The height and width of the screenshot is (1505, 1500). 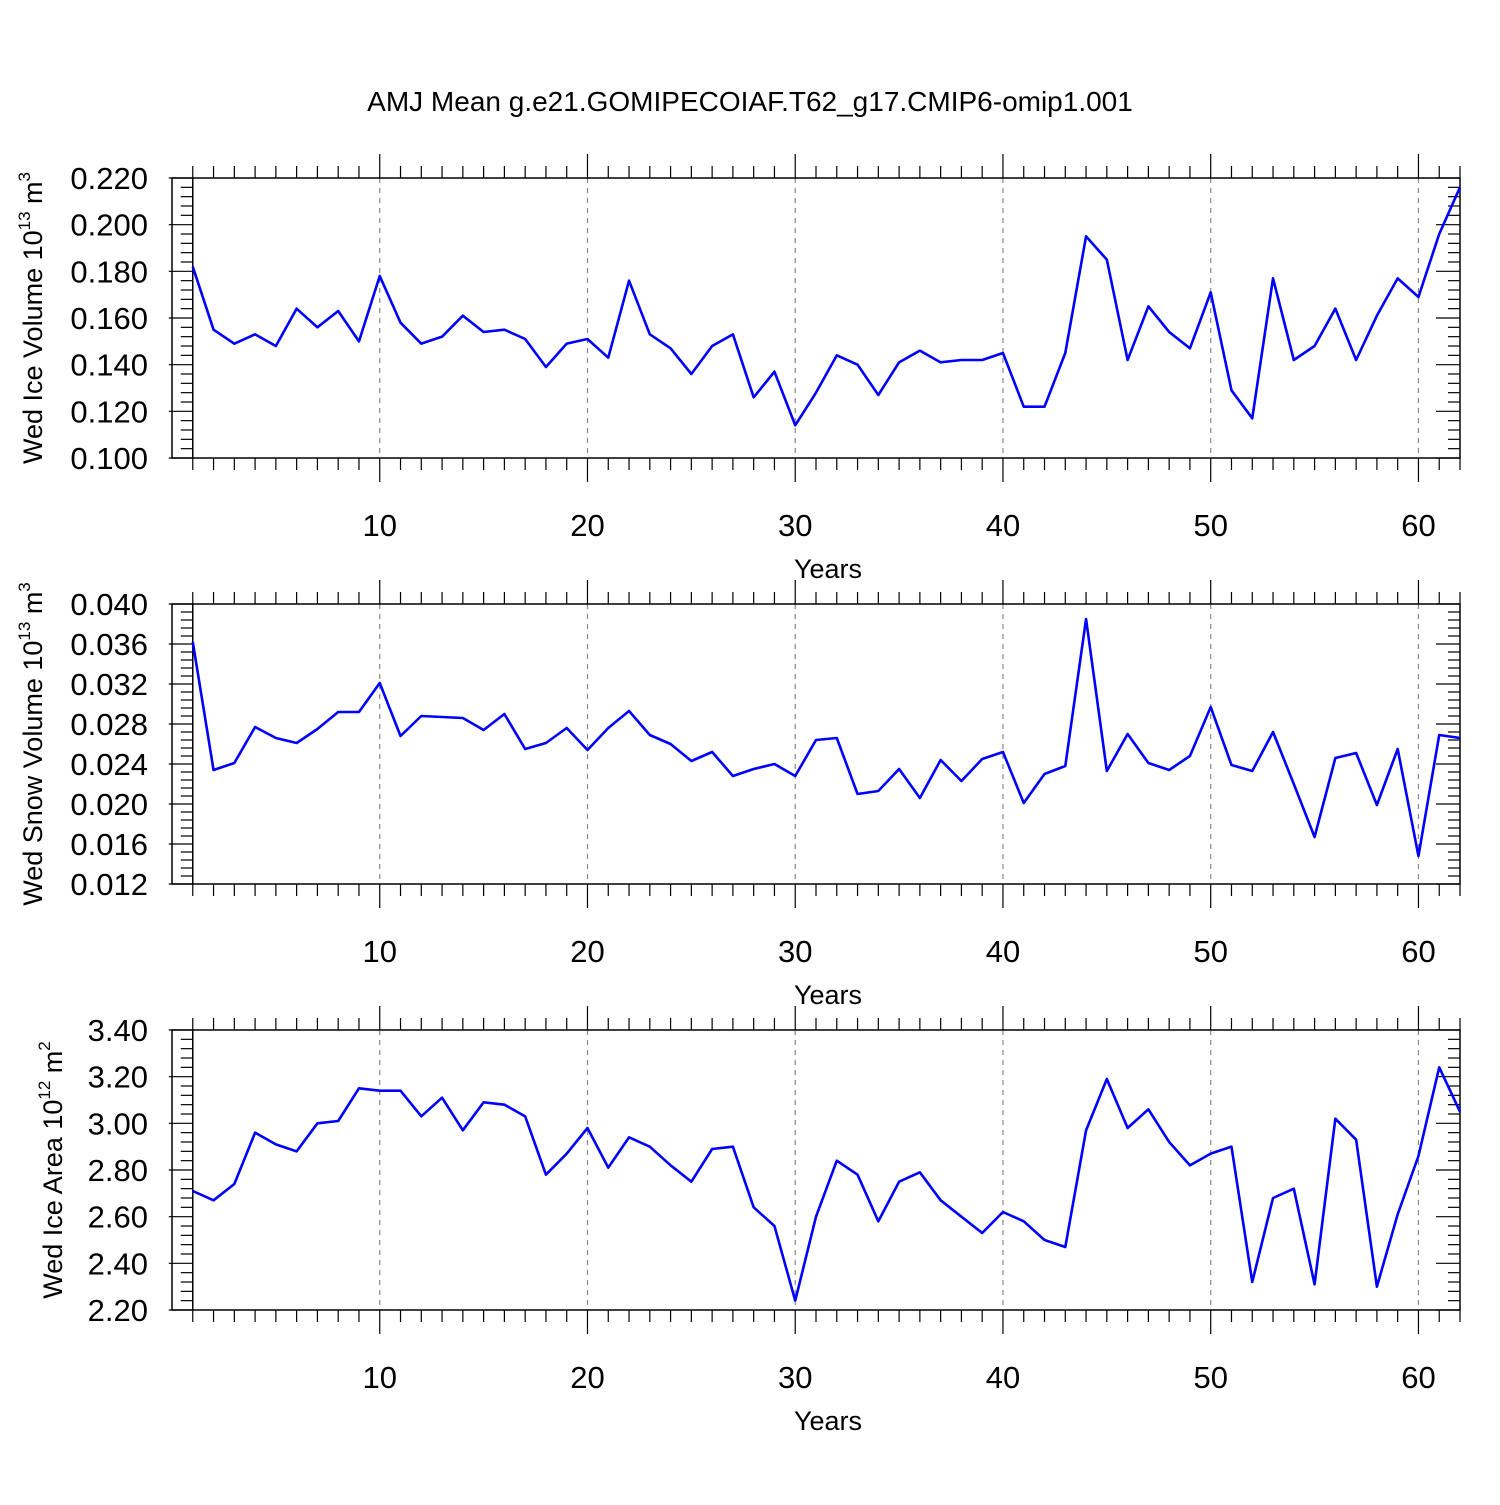 What do you see at coordinates (118, 1170) in the screenshot?
I see `y-tick-label: 2.80` at bounding box center [118, 1170].